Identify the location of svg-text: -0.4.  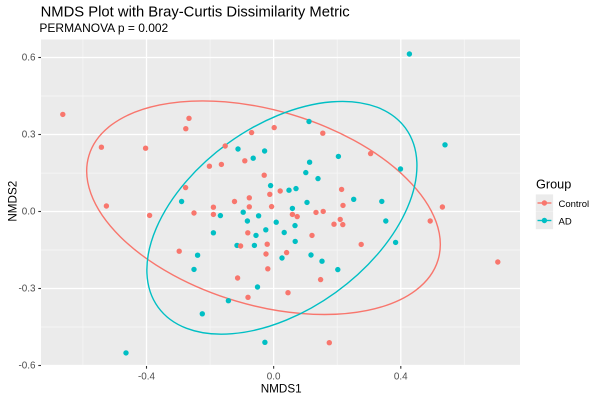
(147, 377).